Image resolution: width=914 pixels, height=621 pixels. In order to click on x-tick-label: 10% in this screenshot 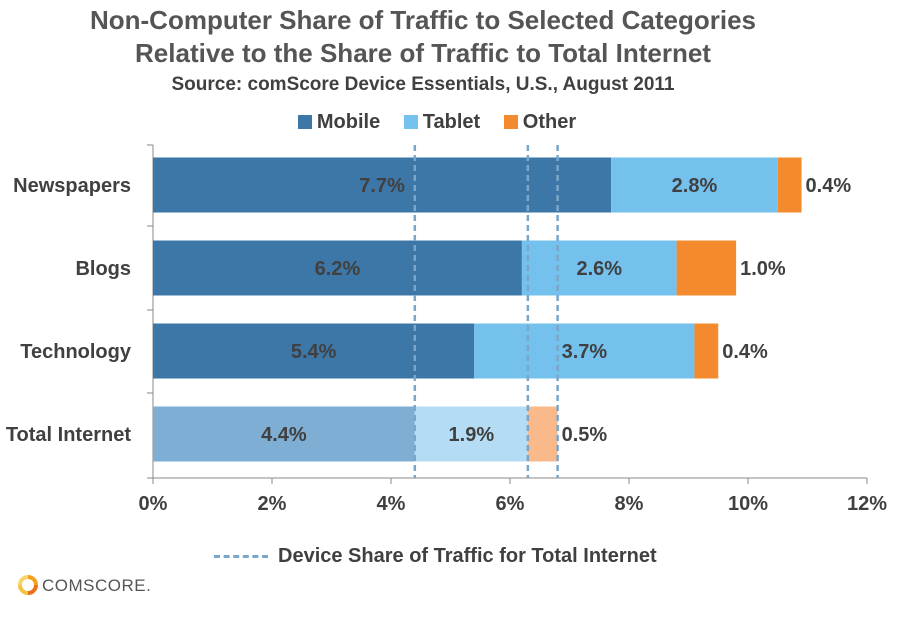, I will do `click(748, 504)`.